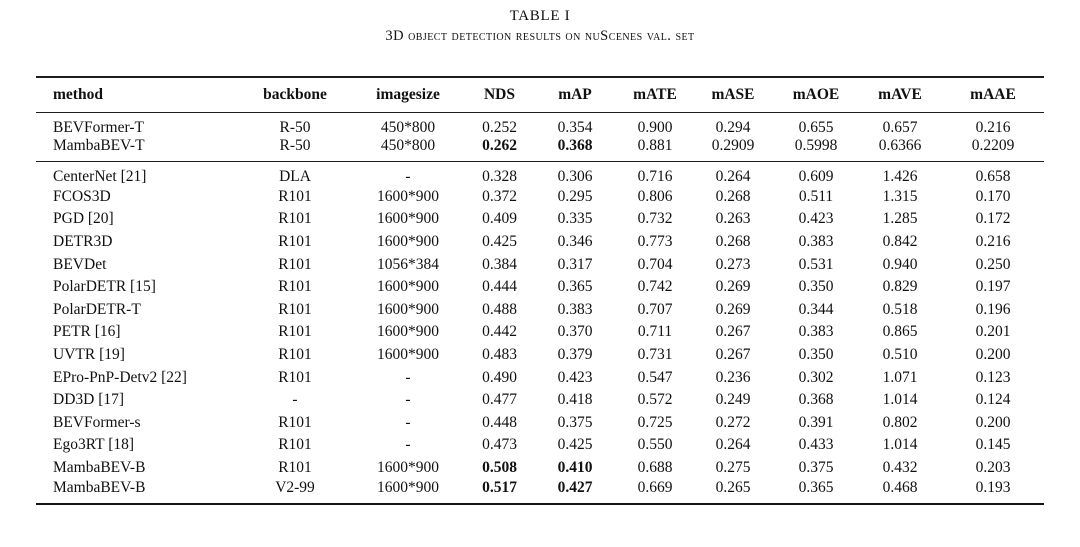 This screenshot has height=547, width=1080. What do you see at coordinates (499, 467) in the screenshot?
I see `value-cell: 0.508` at bounding box center [499, 467].